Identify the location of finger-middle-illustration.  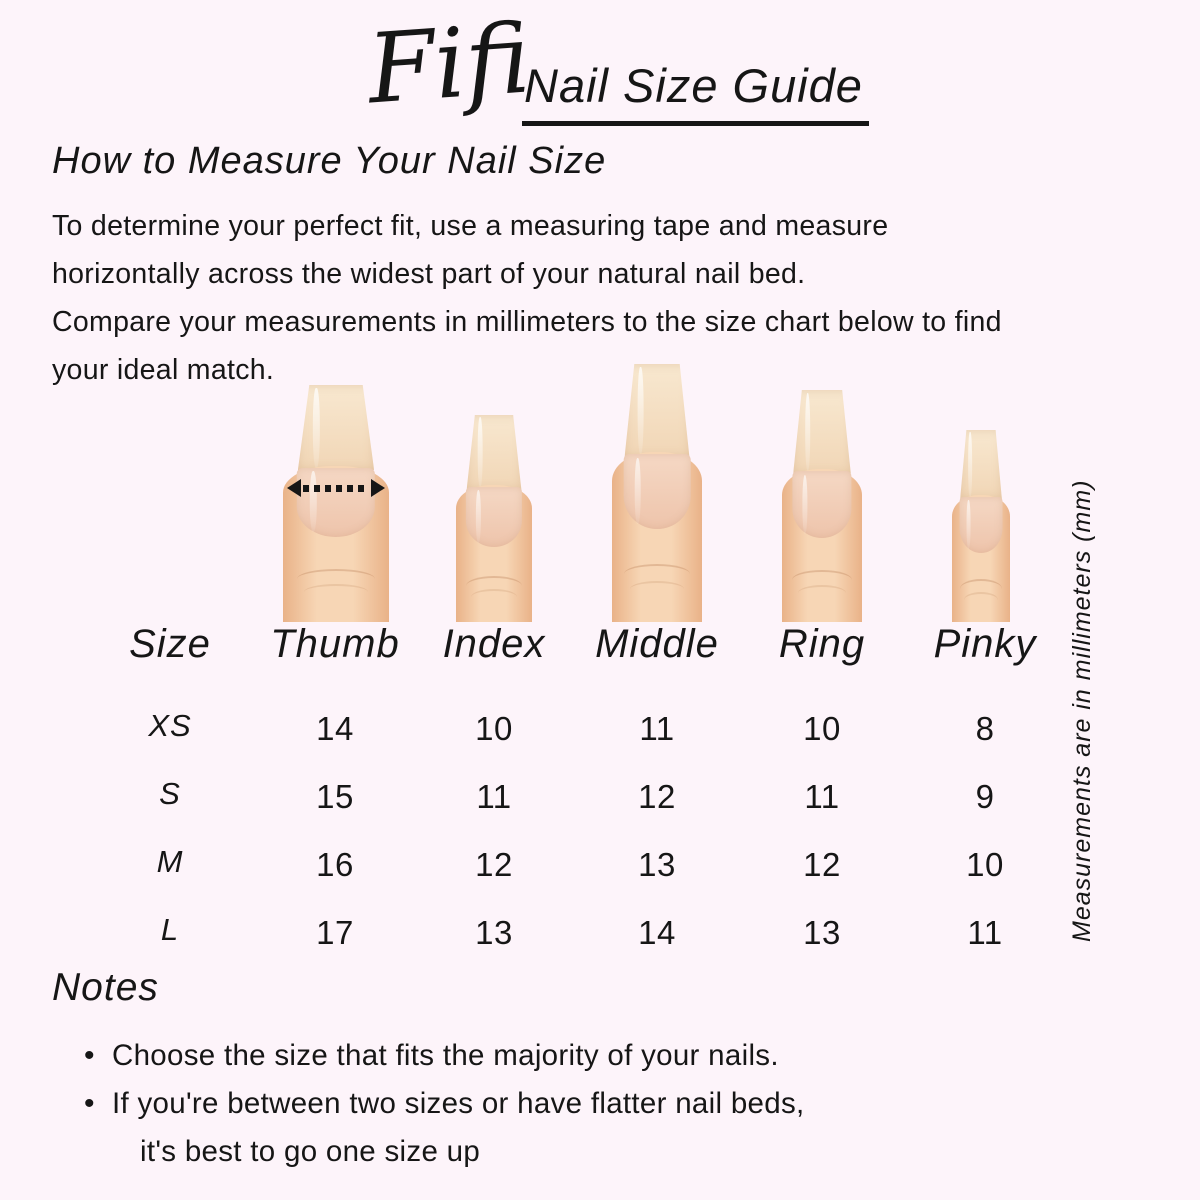
(657, 493).